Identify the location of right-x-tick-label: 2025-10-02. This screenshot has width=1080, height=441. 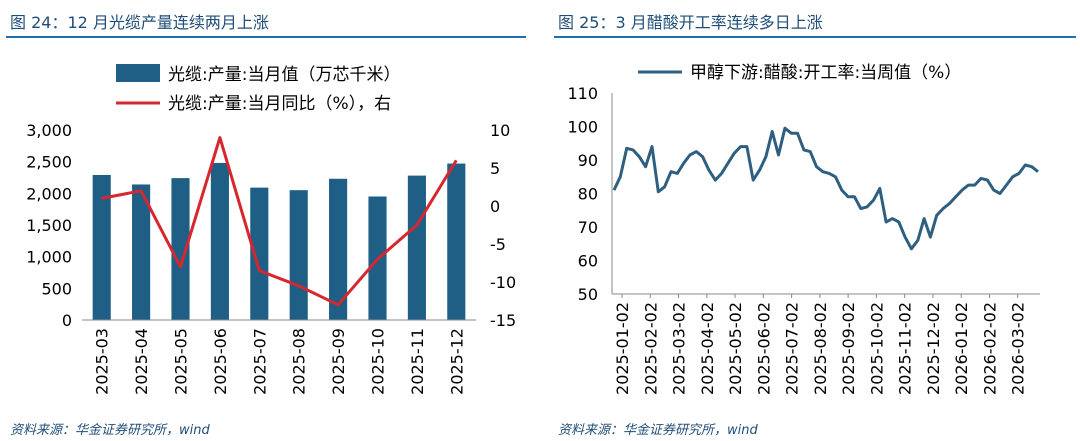
(876, 348).